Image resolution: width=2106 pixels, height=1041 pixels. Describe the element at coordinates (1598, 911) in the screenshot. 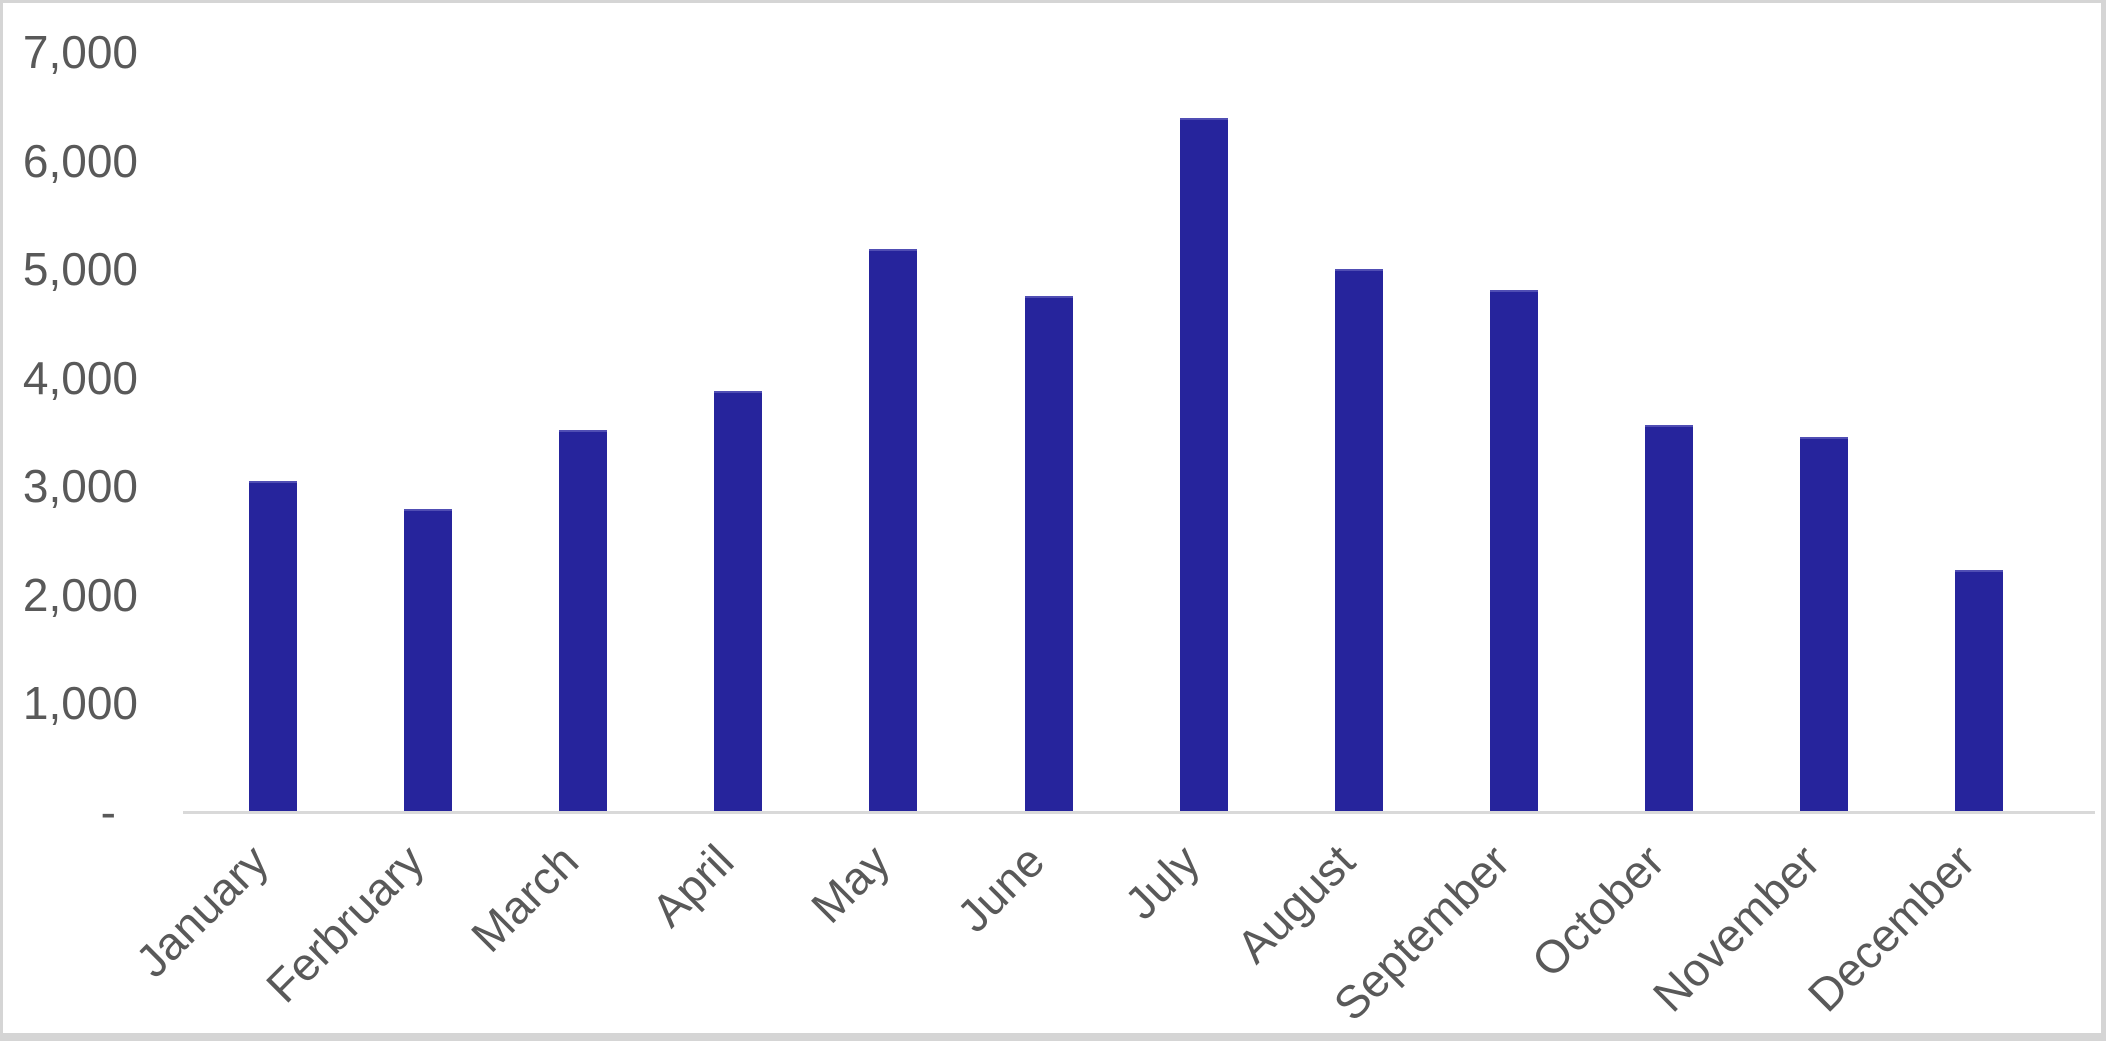

I see `x-axis-label: October` at that location.